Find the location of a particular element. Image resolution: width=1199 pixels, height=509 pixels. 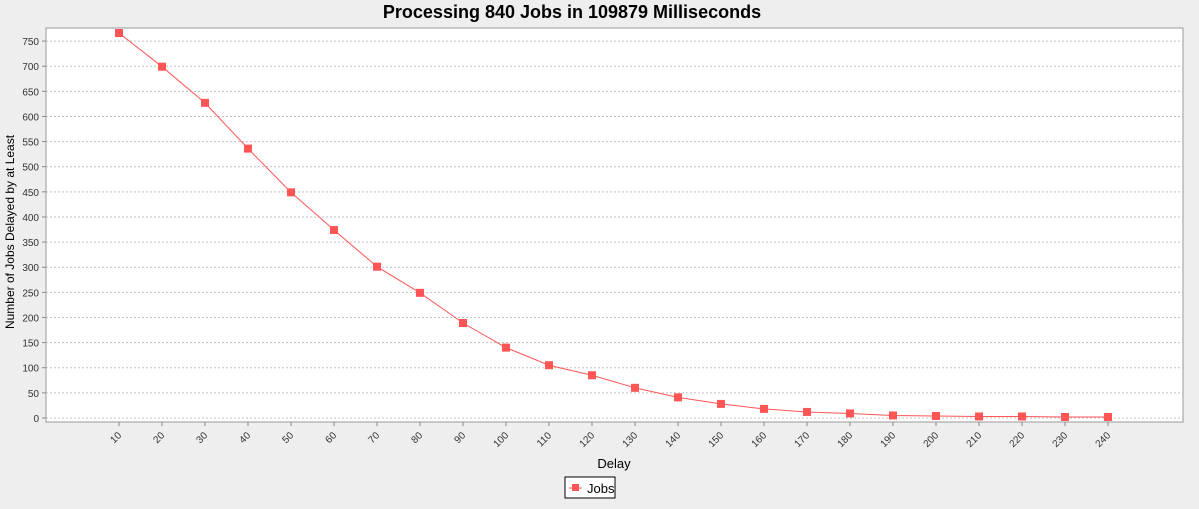

y-tick-label-0: 0 is located at coordinates (36, 419).